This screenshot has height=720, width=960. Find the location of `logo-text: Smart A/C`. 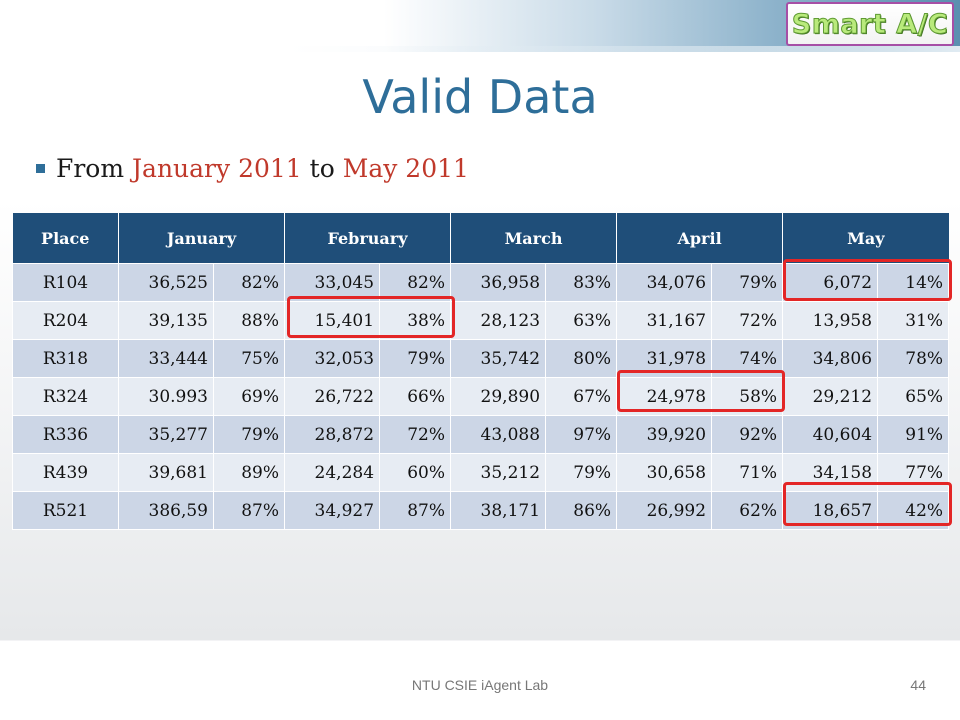

logo-text: Smart A/C is located at coordinates (870, 24).